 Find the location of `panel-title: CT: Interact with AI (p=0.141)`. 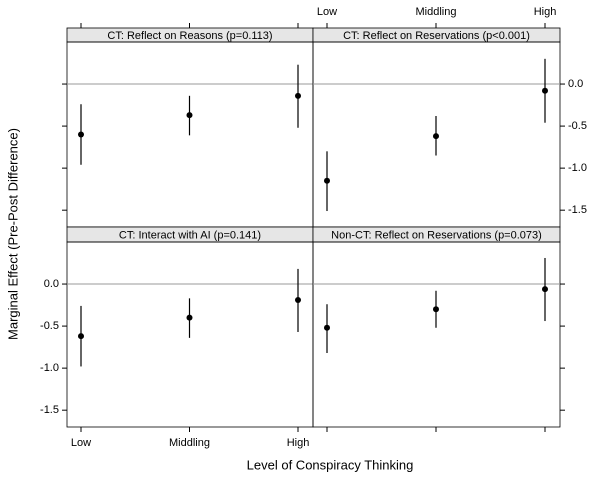

panel-title: CT: Interact with AI (p=0.141) is located at coordinates (190, 235).